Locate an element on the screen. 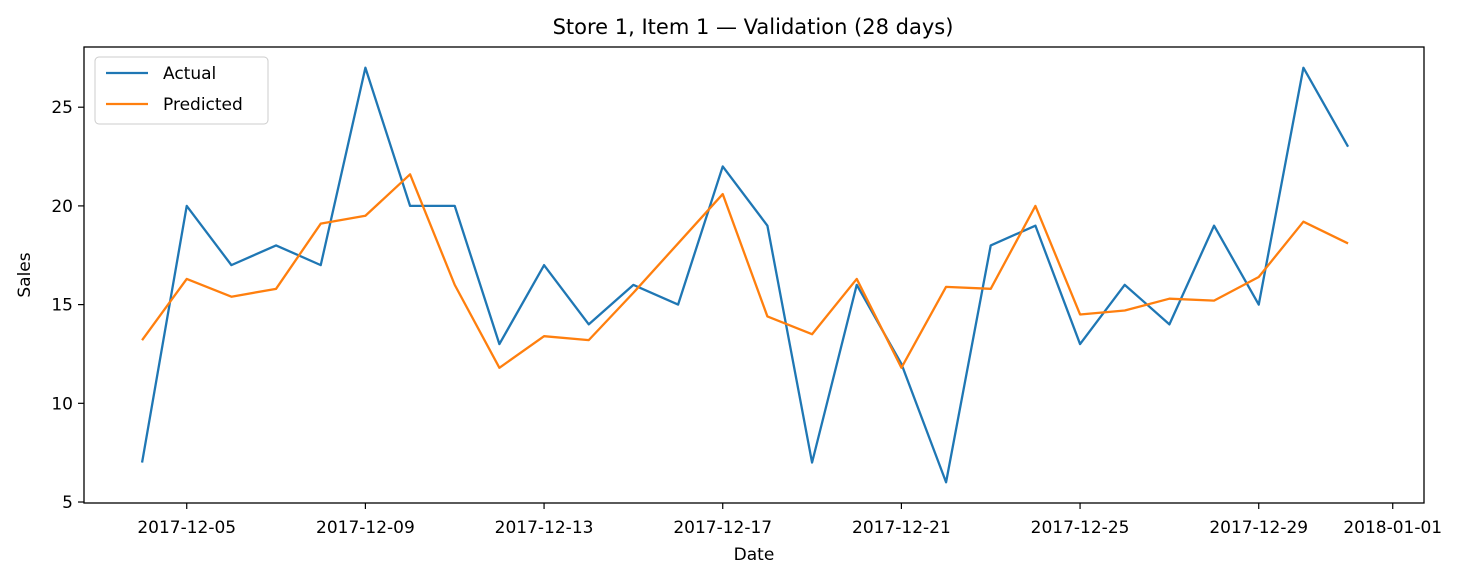 This screenshot has width=1482, height=581. y-tick-label: 25 is located at coordinates (62, 108).